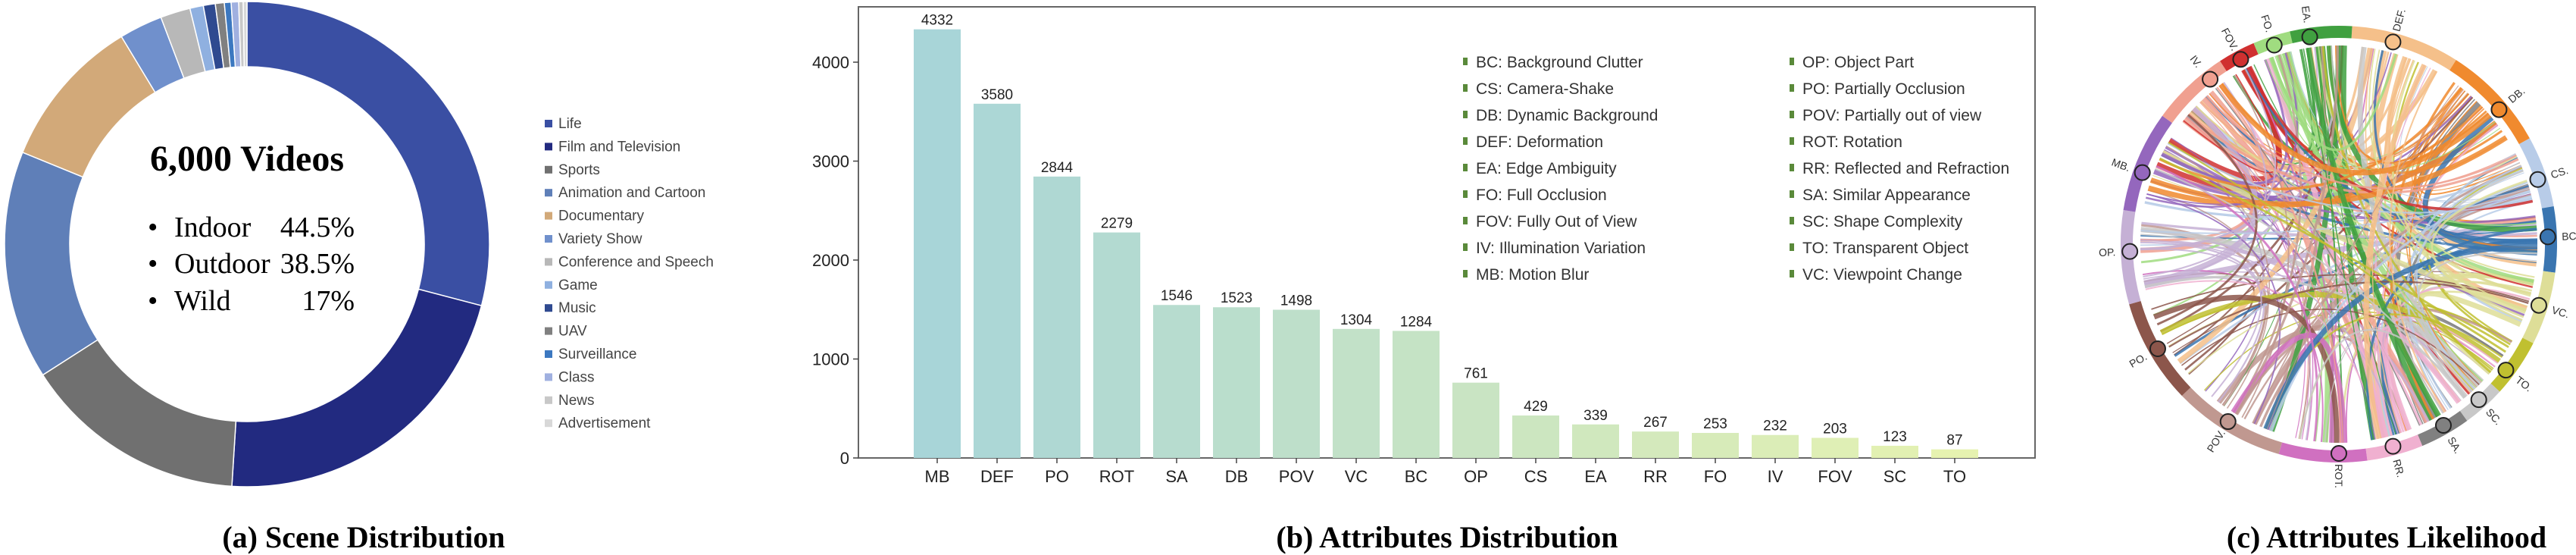 The width and height of the screenshot is (2576, 555). What do you see at coordinates (1596, 477) in the screenshot?
I see `x-tick-label: EA` at bounding box center [1596, 477].